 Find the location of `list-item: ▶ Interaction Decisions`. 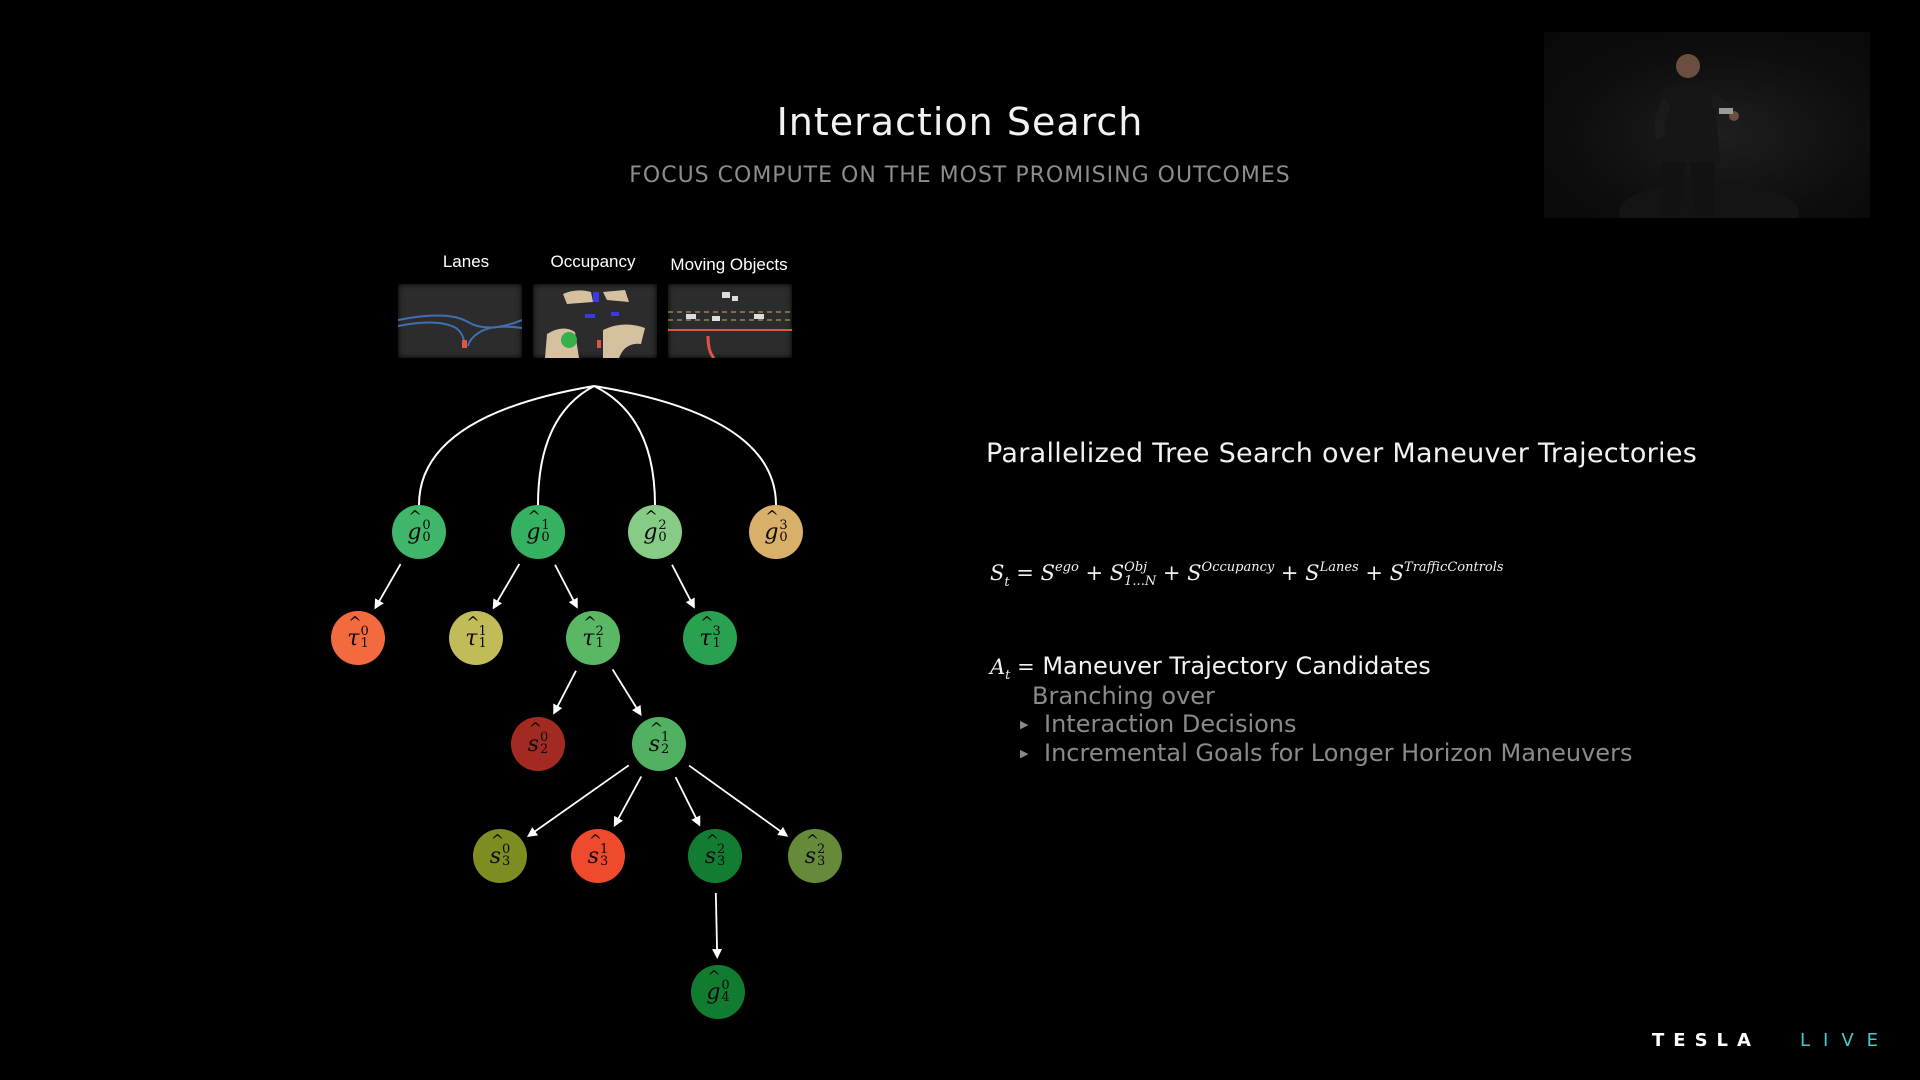

list-item: ▶ Interaction Decisions is located at coordinates (1158, 724).